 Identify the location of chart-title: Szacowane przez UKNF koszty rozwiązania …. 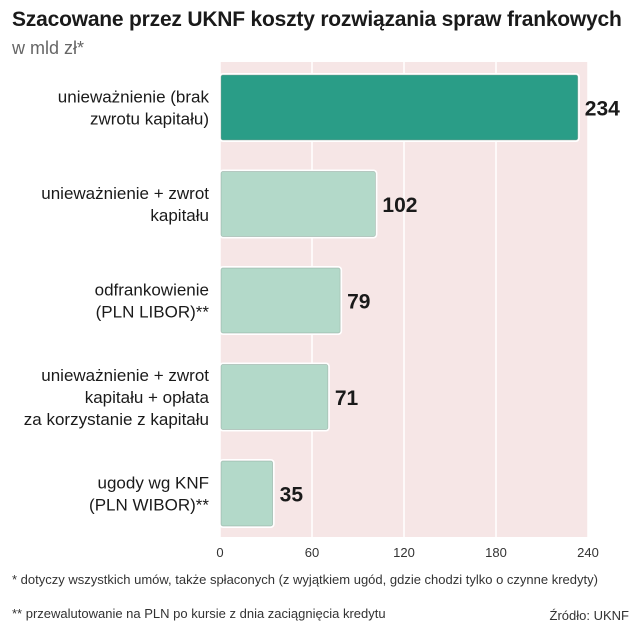
(317, 19).